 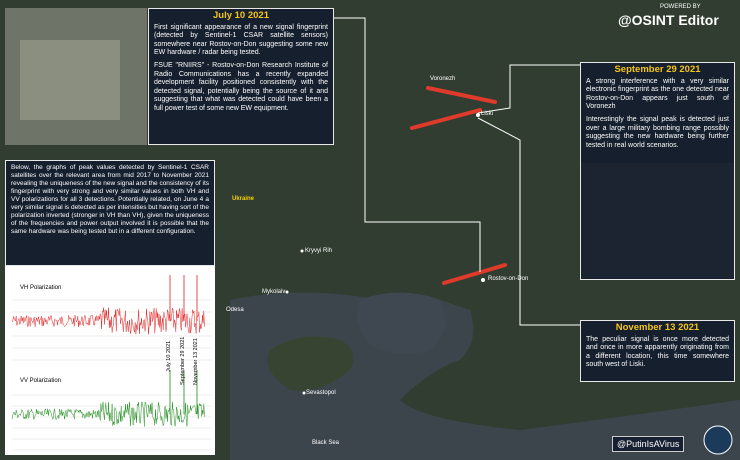 What do you see at coordinates (243, 199) in the screenshot?
I see `country: Ukraine` at bounding box center [243, 199].